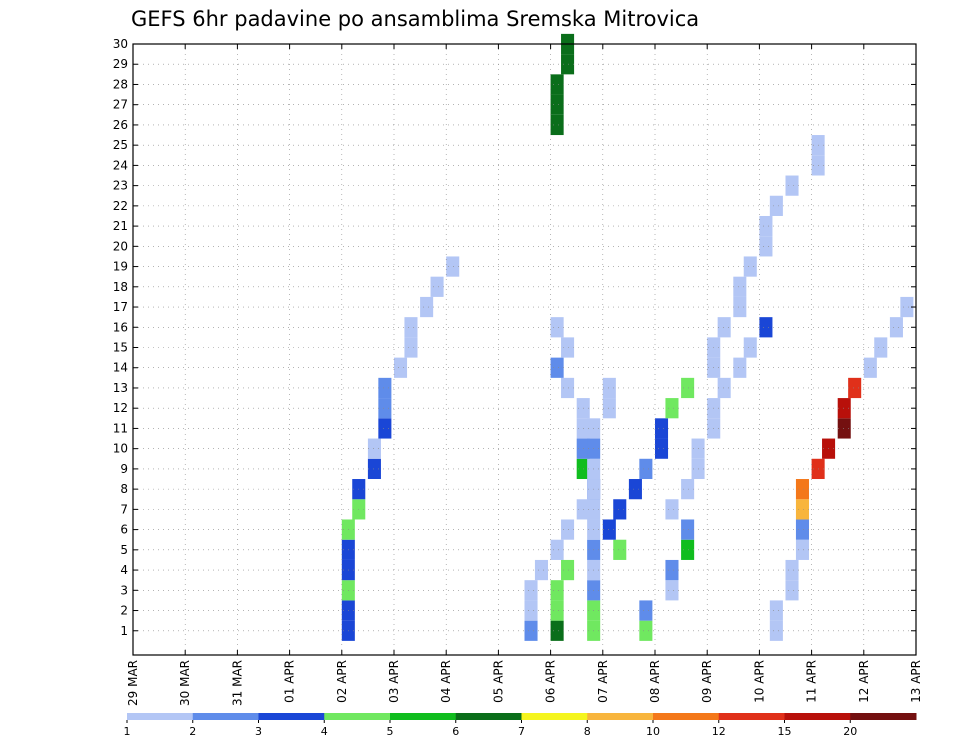  Describe the element at coordinates (120, 145) in the screenshot. I see `y-tick-label: 25` at that location.